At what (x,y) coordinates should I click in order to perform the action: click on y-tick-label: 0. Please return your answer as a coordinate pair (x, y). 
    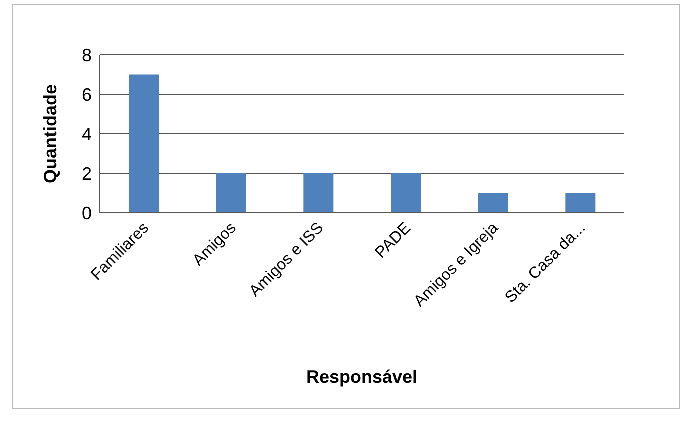
    Looking at the image, I should click on (87, 213).